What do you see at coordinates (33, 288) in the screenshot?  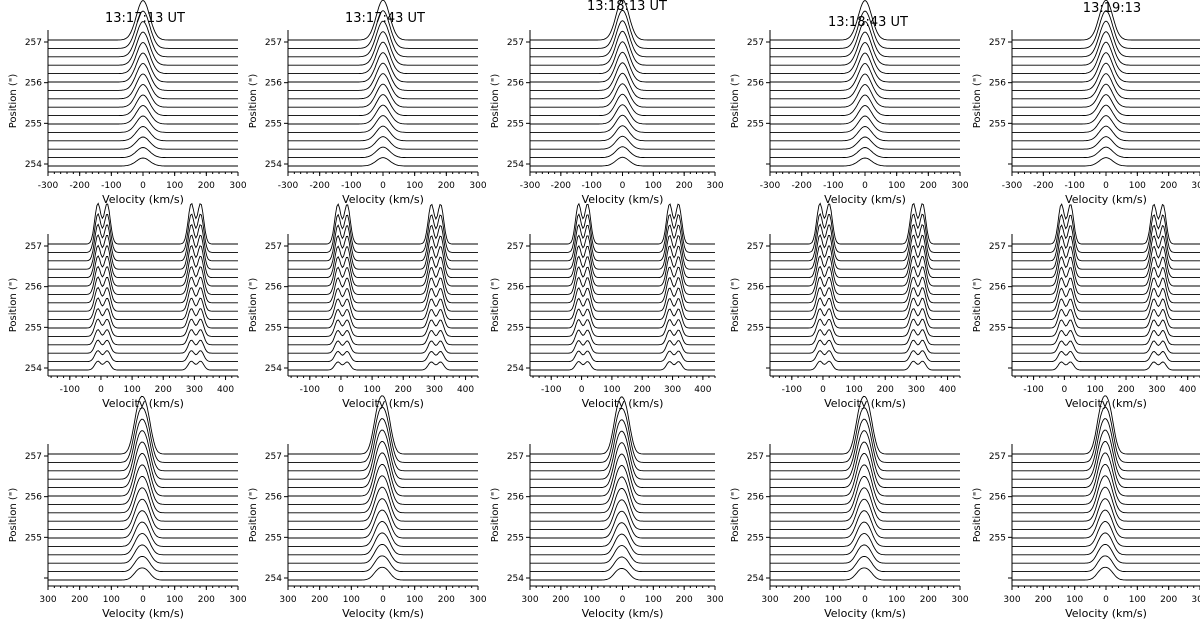 I see `y-tick-label: 256` at bounding box center [33, 288].